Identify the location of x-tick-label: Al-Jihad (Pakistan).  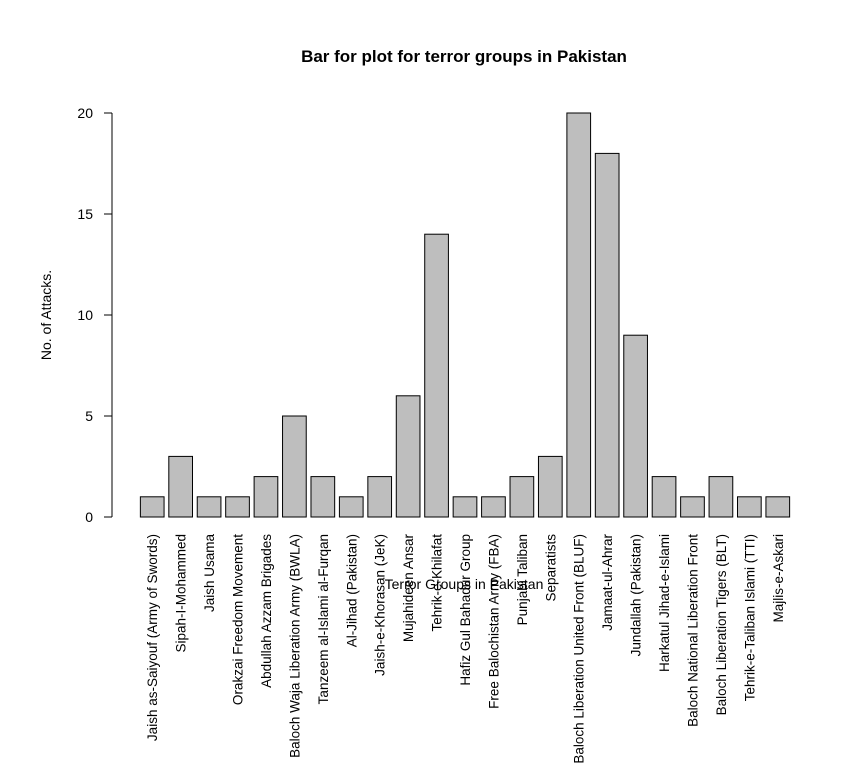
(351, 590).